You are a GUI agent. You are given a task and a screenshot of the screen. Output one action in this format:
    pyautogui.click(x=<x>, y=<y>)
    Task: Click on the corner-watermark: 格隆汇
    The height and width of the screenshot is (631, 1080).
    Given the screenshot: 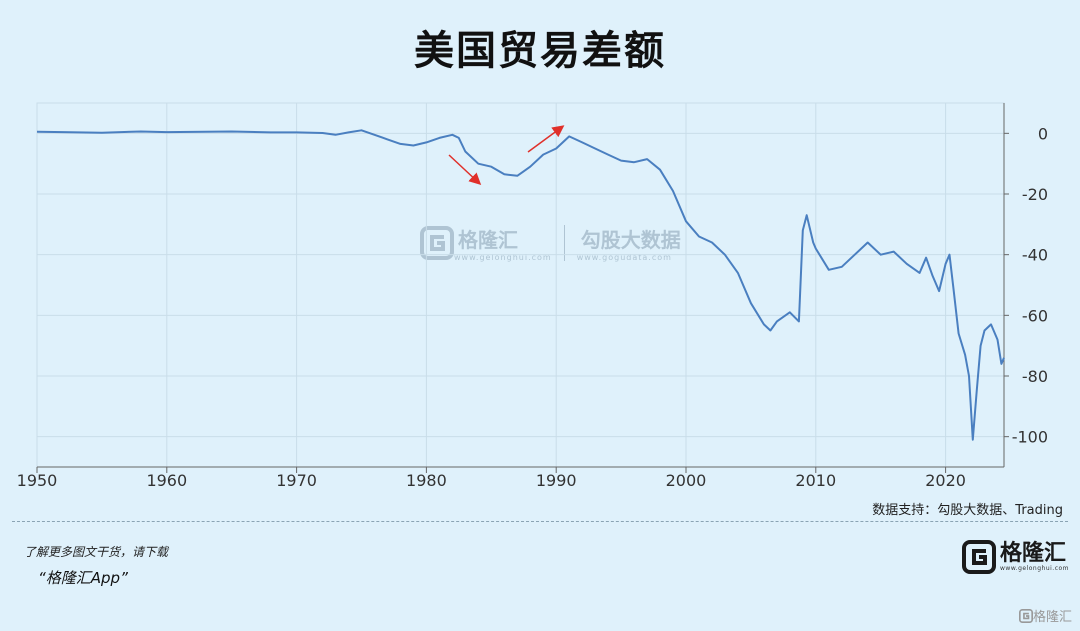 What is the action you would take?
    pyautogui.click(x=1045, y=615)
    